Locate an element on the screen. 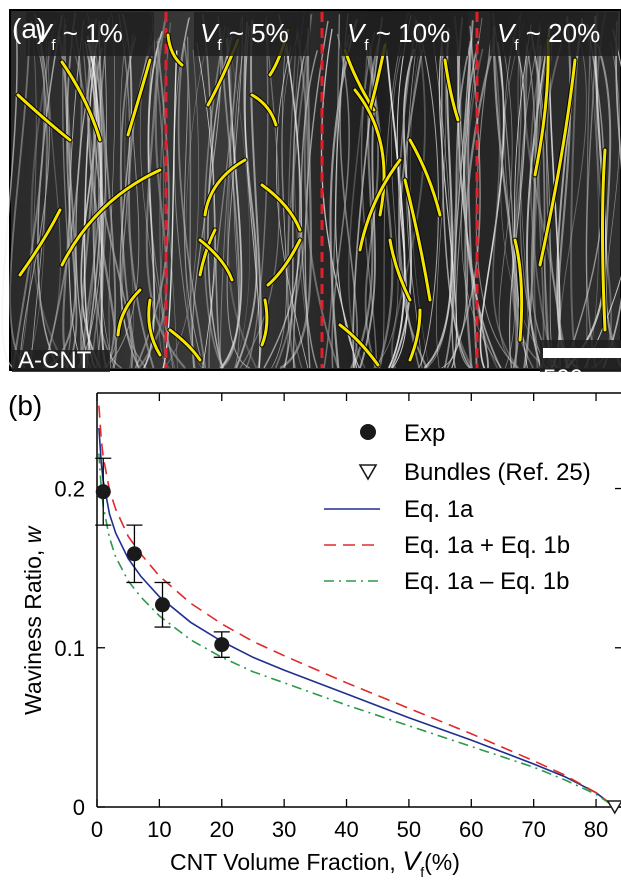 This screenshot has height=885, width=621. legend-label-bundles: Bundles (Ref. 25) is located at coordinates (497, 472).